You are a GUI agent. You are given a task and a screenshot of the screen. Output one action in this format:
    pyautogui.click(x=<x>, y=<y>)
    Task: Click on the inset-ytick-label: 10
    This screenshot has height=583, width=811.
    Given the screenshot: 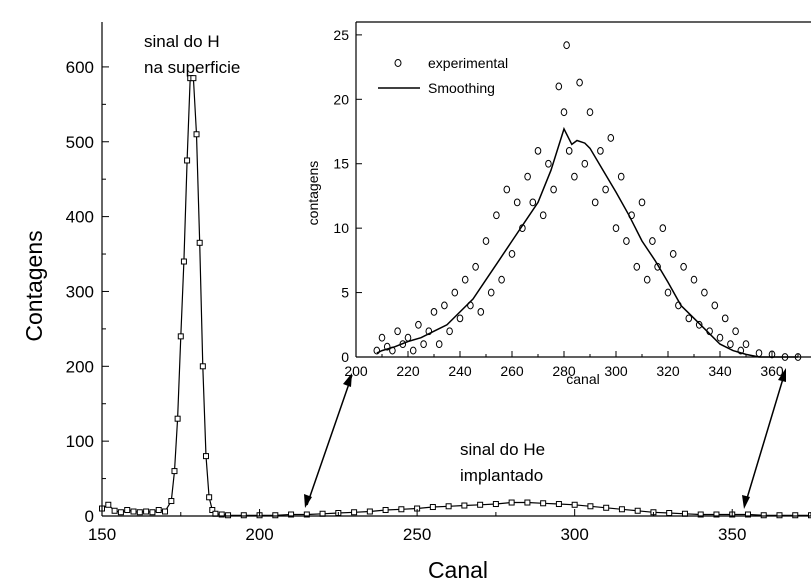 What is the action you would take?
    pyautogui.click(x=341, y=228)
    